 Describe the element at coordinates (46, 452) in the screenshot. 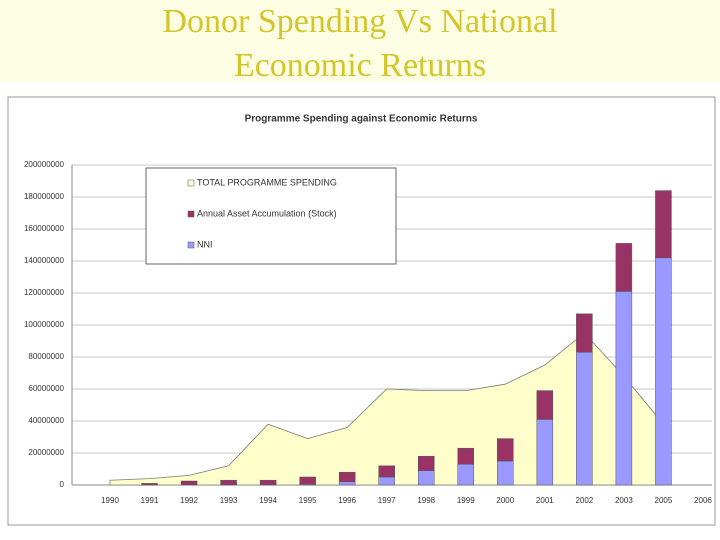

I see `y-tick-label: 20000000` at that location.